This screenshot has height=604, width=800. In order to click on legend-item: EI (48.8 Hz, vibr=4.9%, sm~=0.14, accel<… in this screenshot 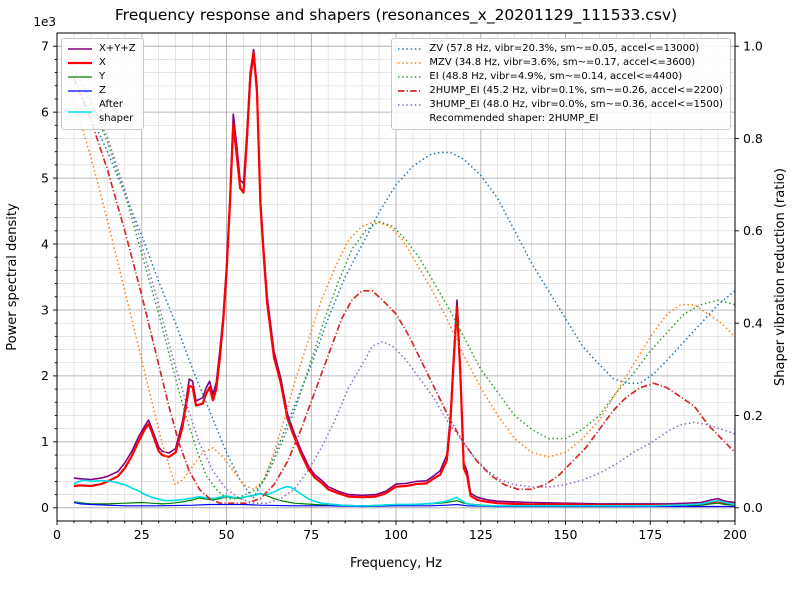, I will do `click(560, 77)`.